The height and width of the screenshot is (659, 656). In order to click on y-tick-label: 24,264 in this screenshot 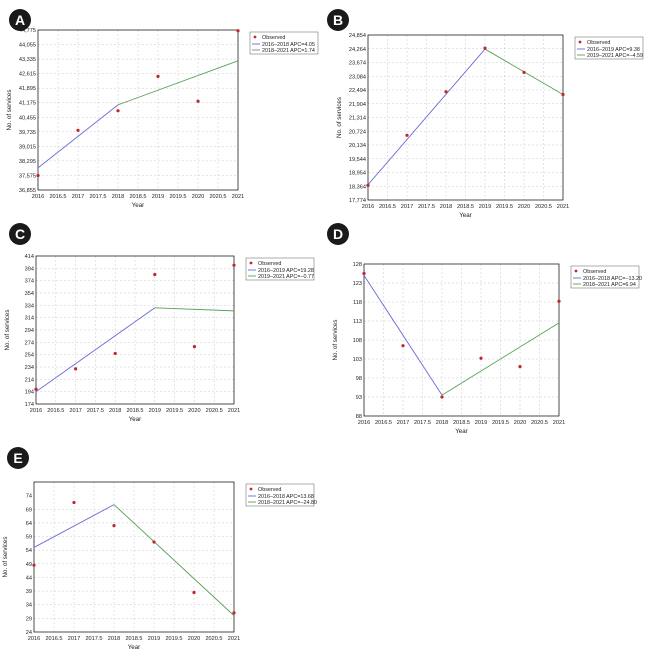, I will do `click(357, 50)`.